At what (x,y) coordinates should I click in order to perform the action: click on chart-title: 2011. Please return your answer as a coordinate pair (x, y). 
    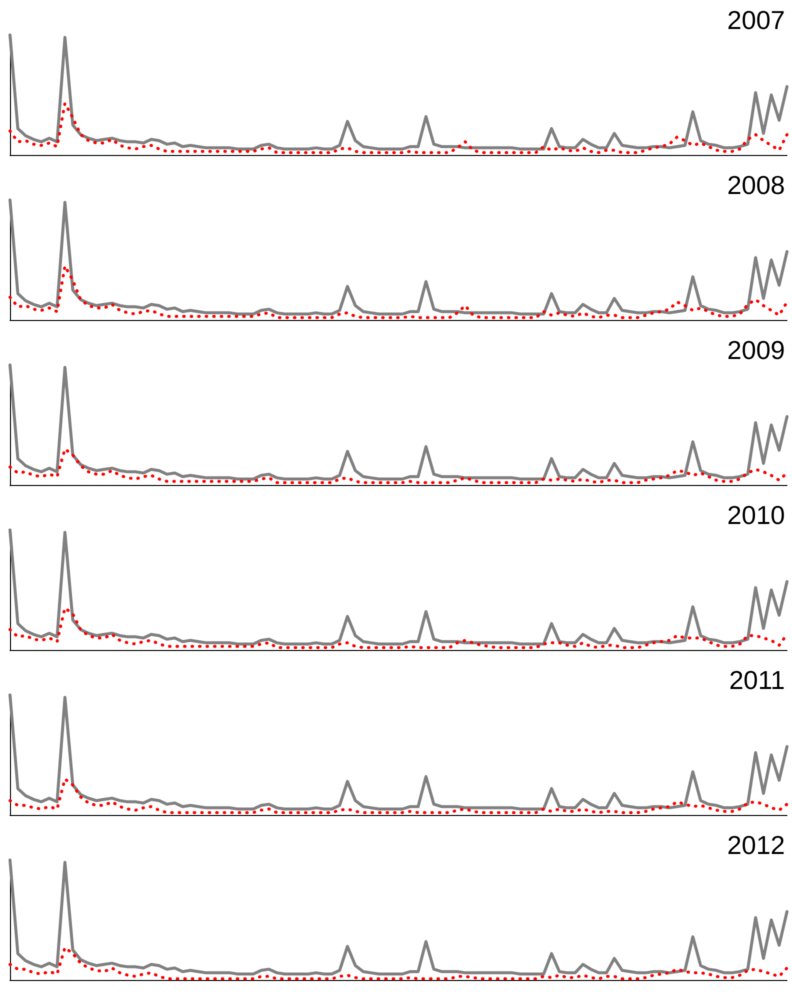
    Looking at the image, I should click on (757, 680).